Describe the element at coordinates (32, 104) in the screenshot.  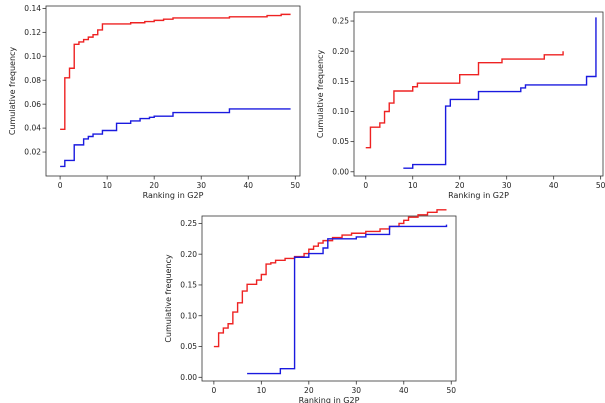
I see `y-tick-label: 0.06` at that location.